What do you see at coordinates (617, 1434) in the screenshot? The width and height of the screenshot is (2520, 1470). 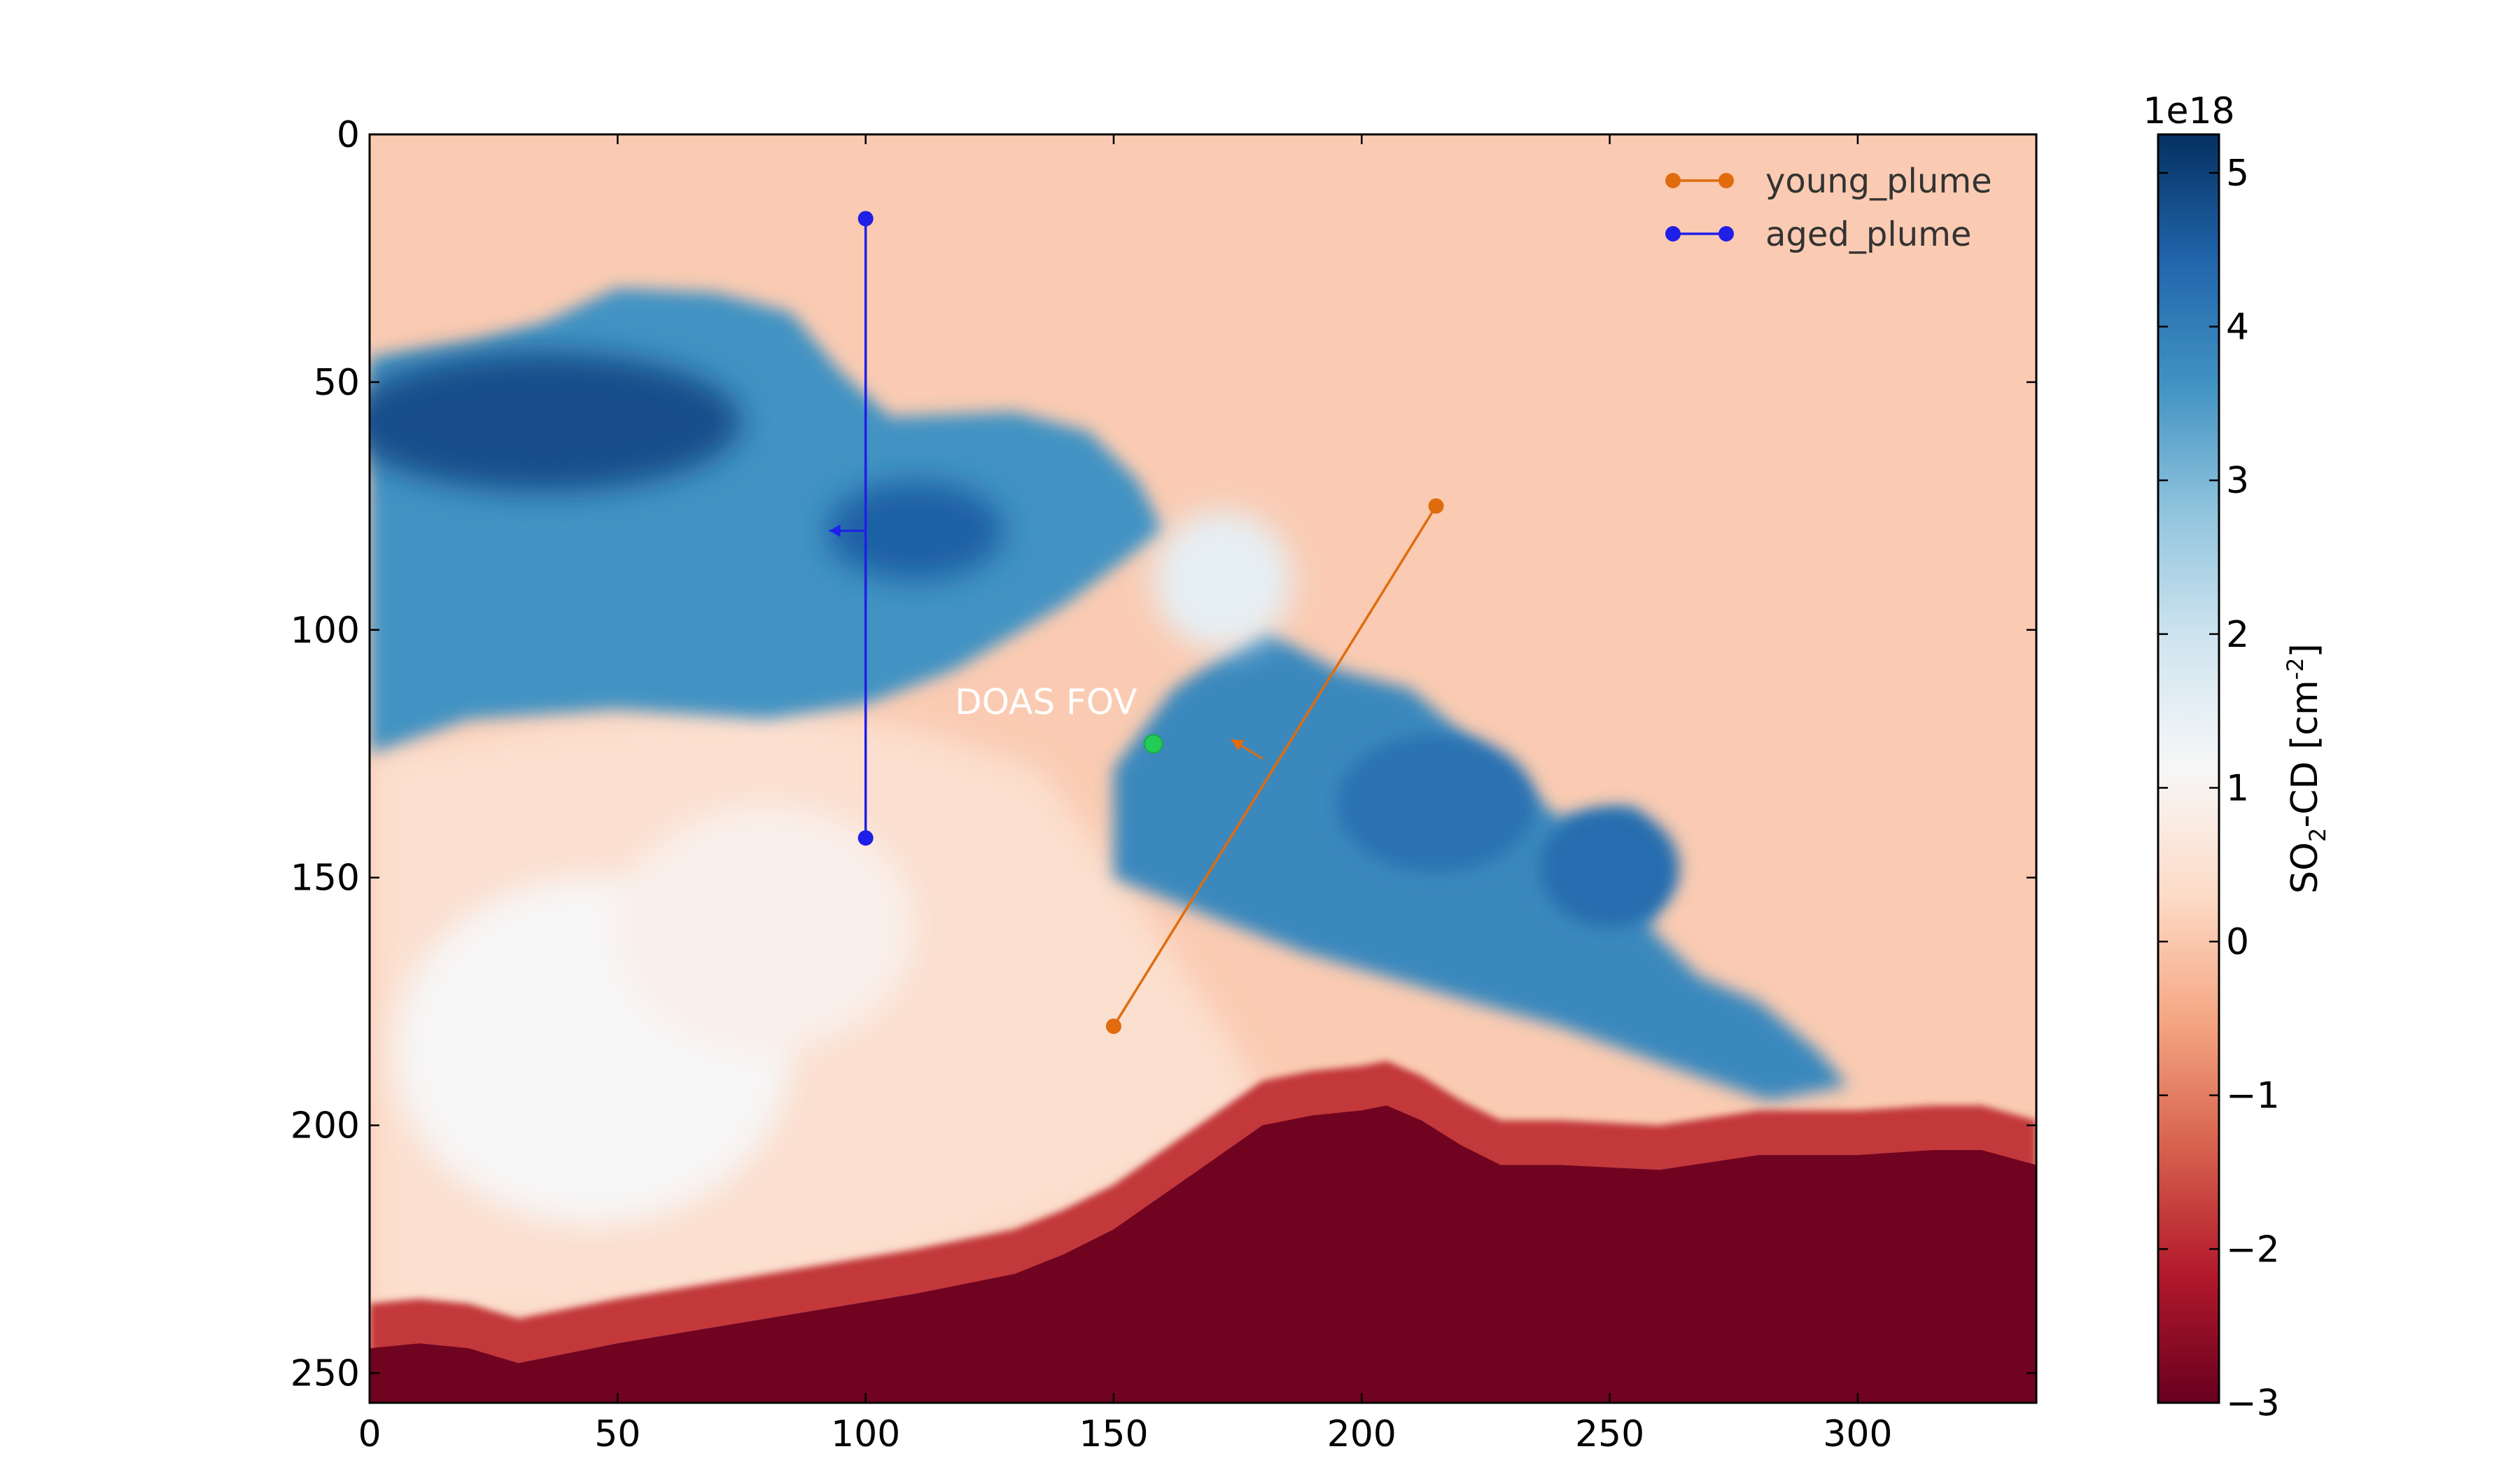 I see `x-tick-label: 50` at bounding box center [617, 1434].